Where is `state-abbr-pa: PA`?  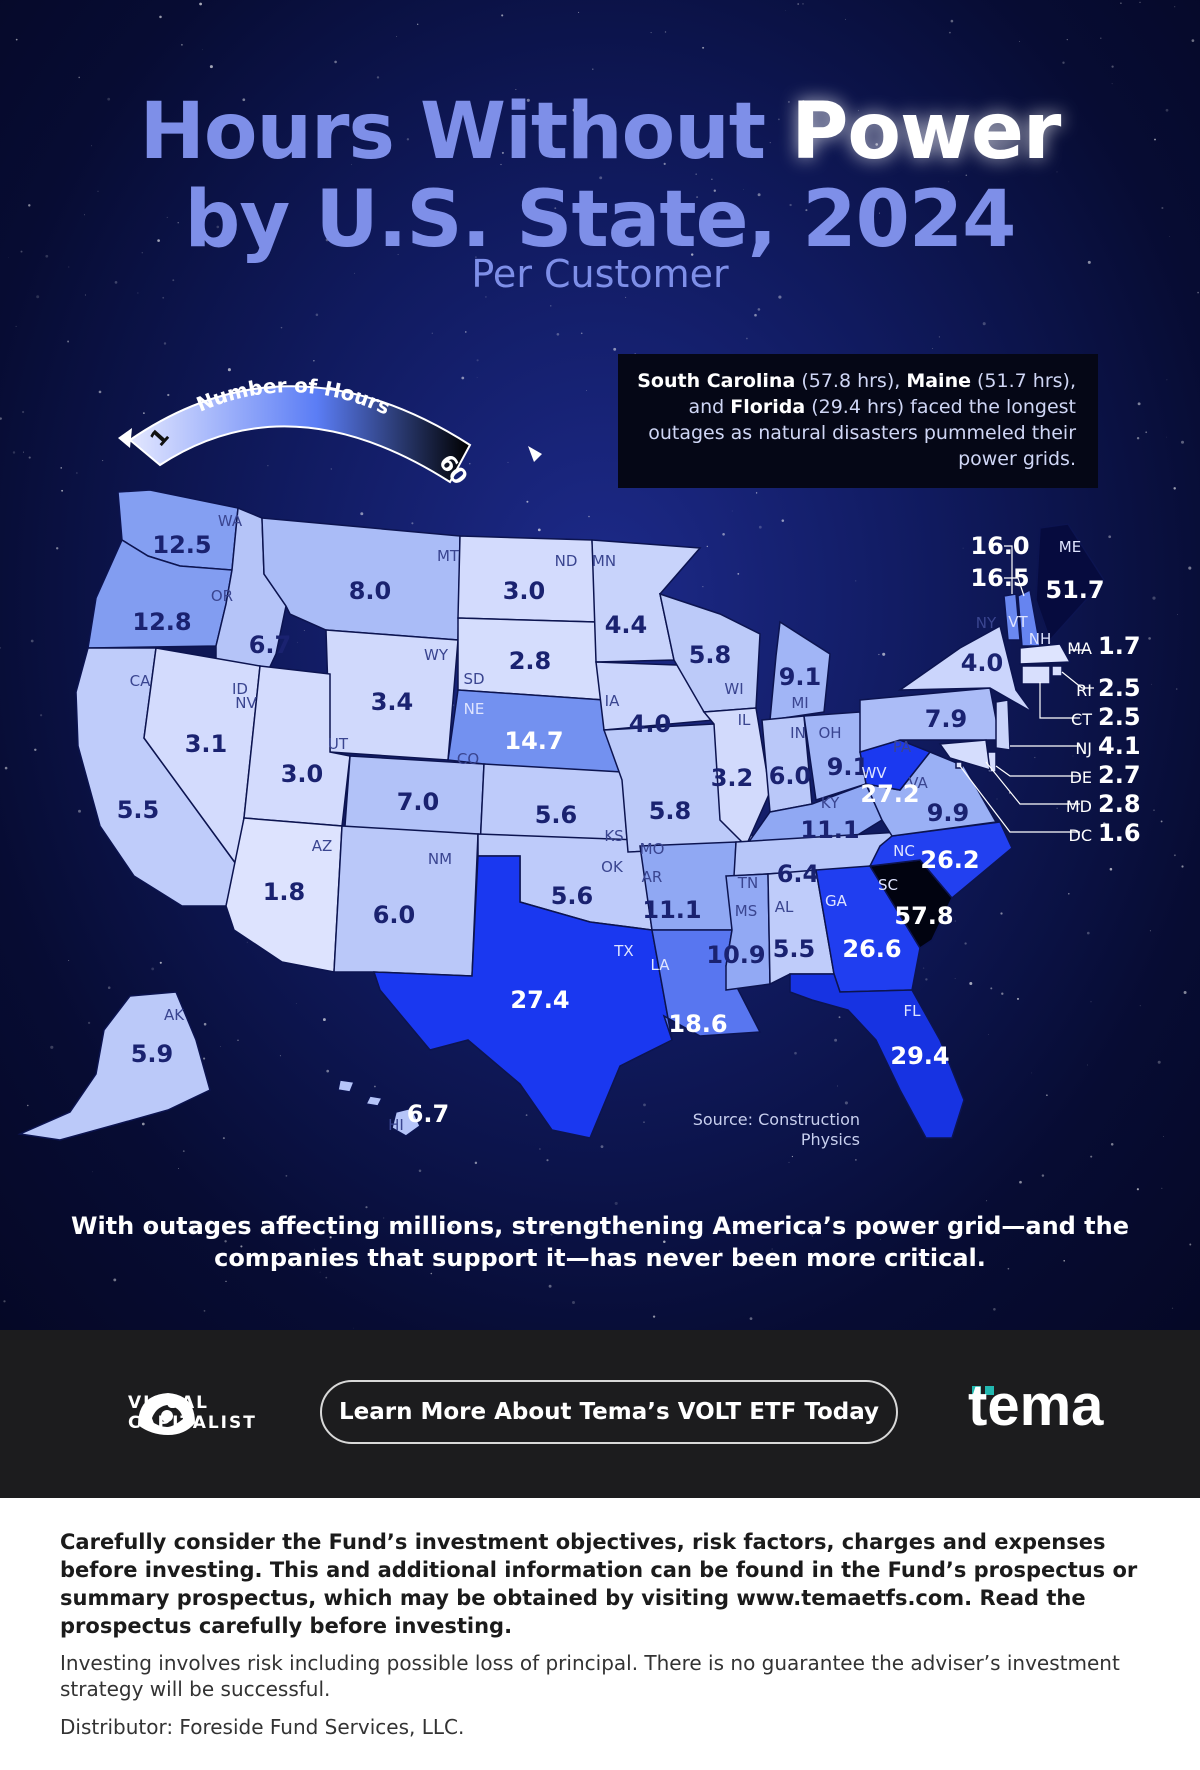
state-abbr-pa: PA is located at coordinates (902, 747).